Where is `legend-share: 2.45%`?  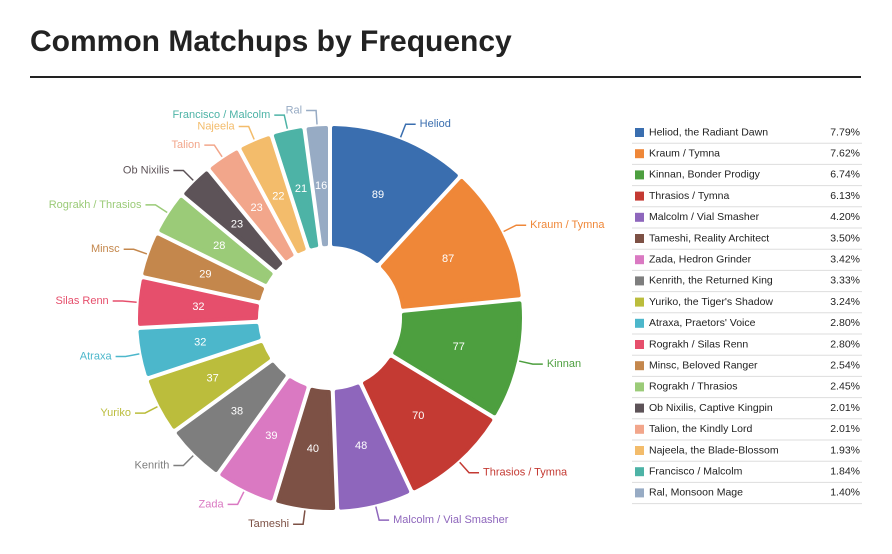 legend-share: 2.45% is located at coordinates (845, 387).